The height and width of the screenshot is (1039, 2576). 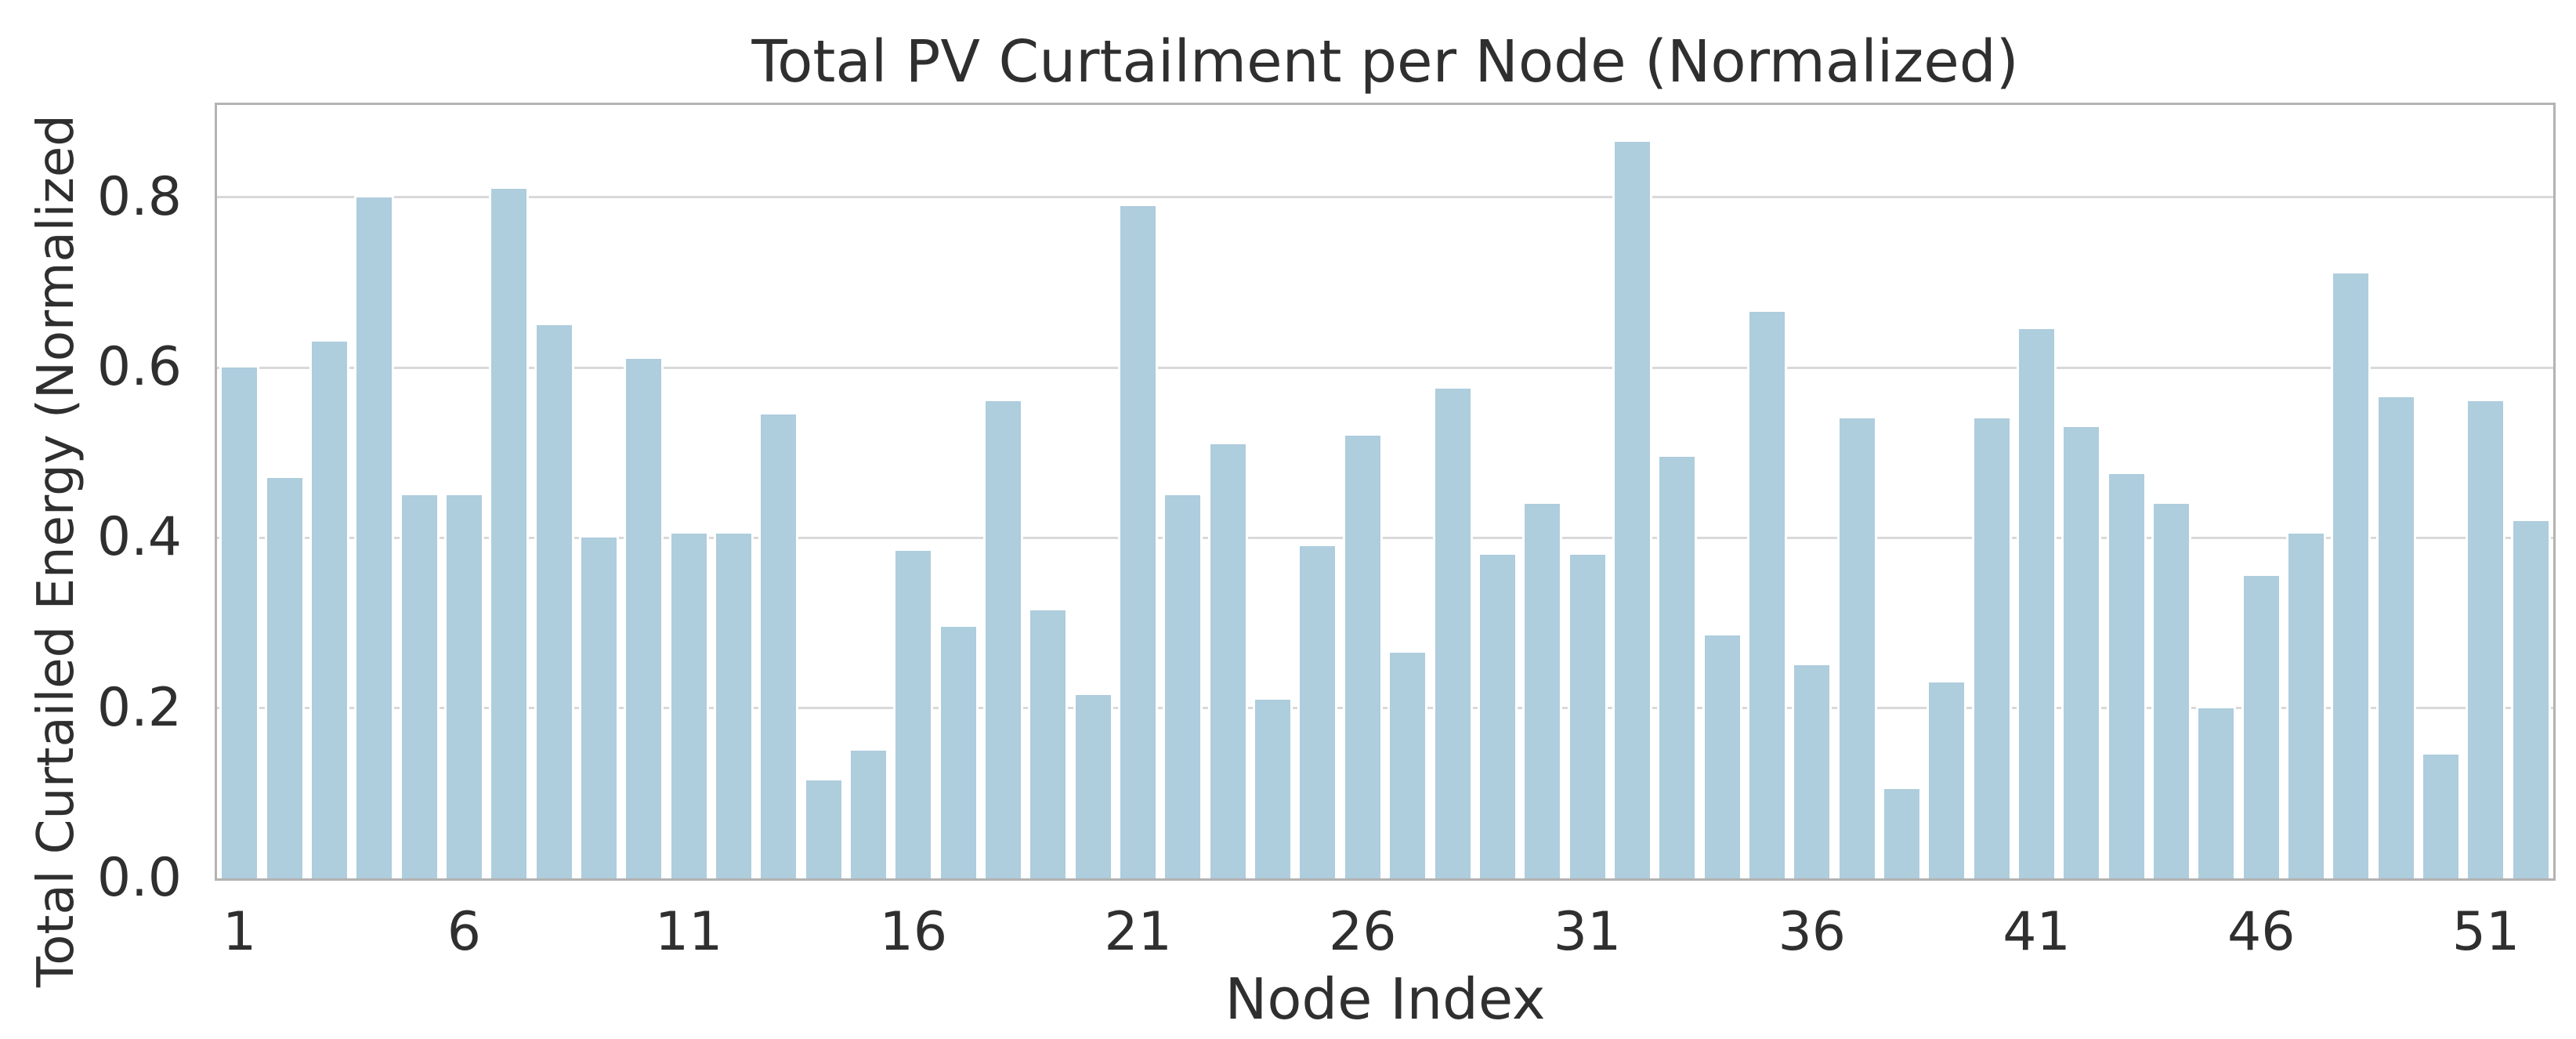 I want to click on x-tick-label: 46, so click(x=2262, y=932).